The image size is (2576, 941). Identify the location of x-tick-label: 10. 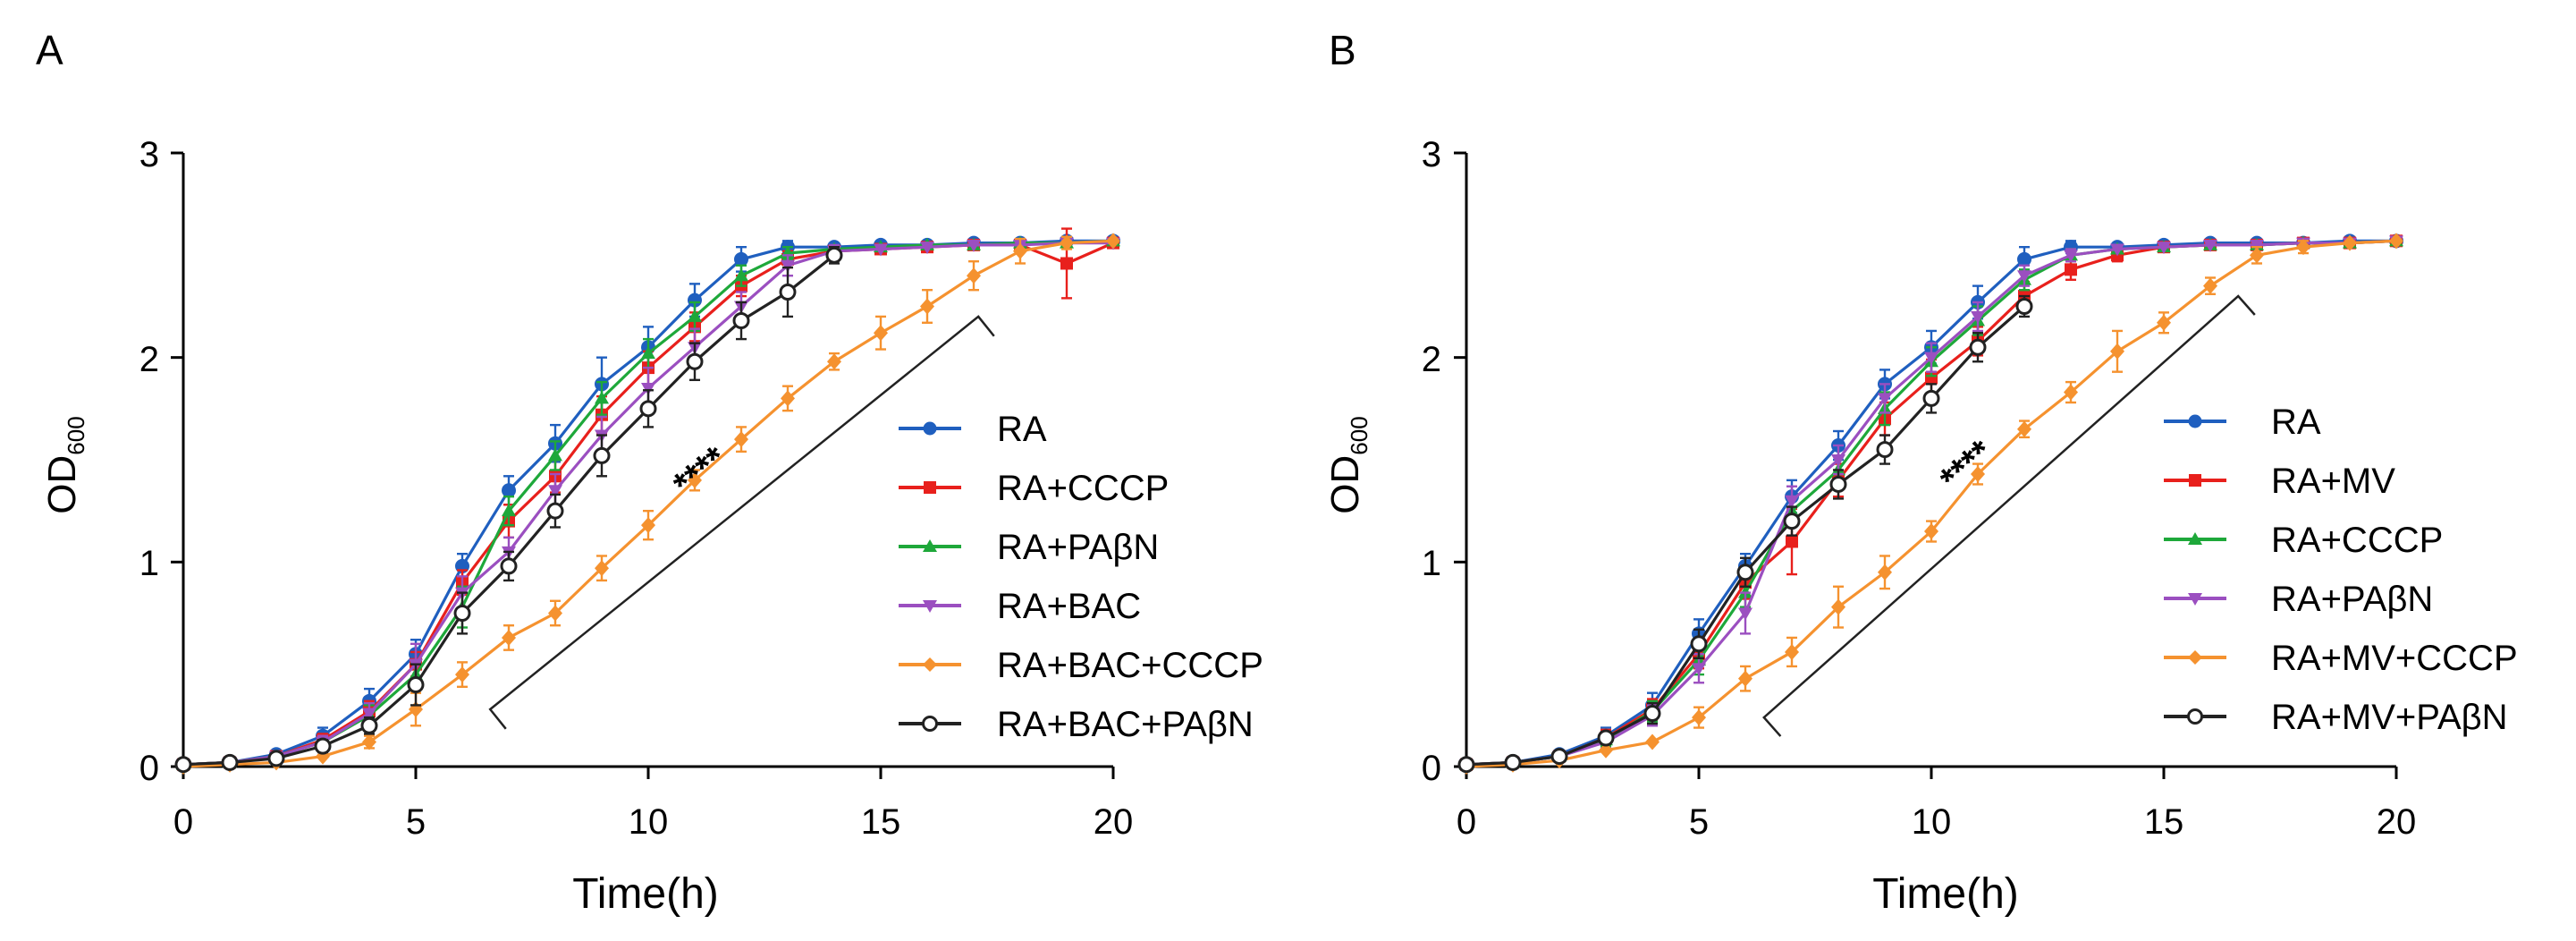
(1932, 822).